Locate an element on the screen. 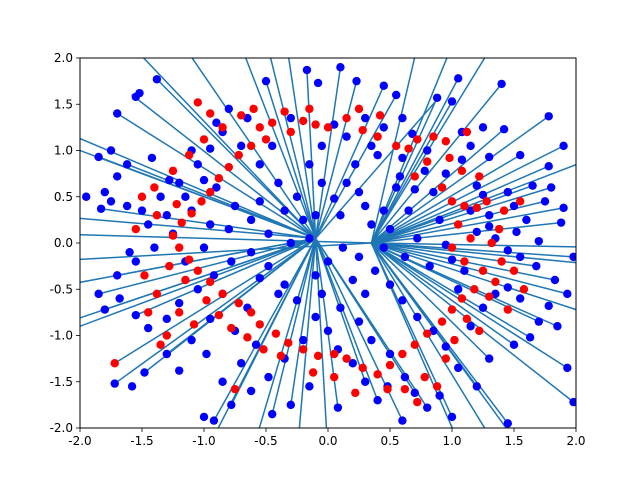 This screenshot has height=480, width=640. y-tick-label: 0.0 is located at coordinates (63, 243).